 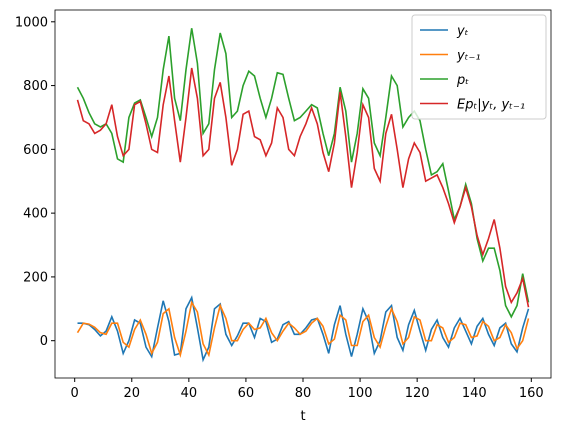 I want to click on legend-label: yₜ, so click(x=462, y=31).